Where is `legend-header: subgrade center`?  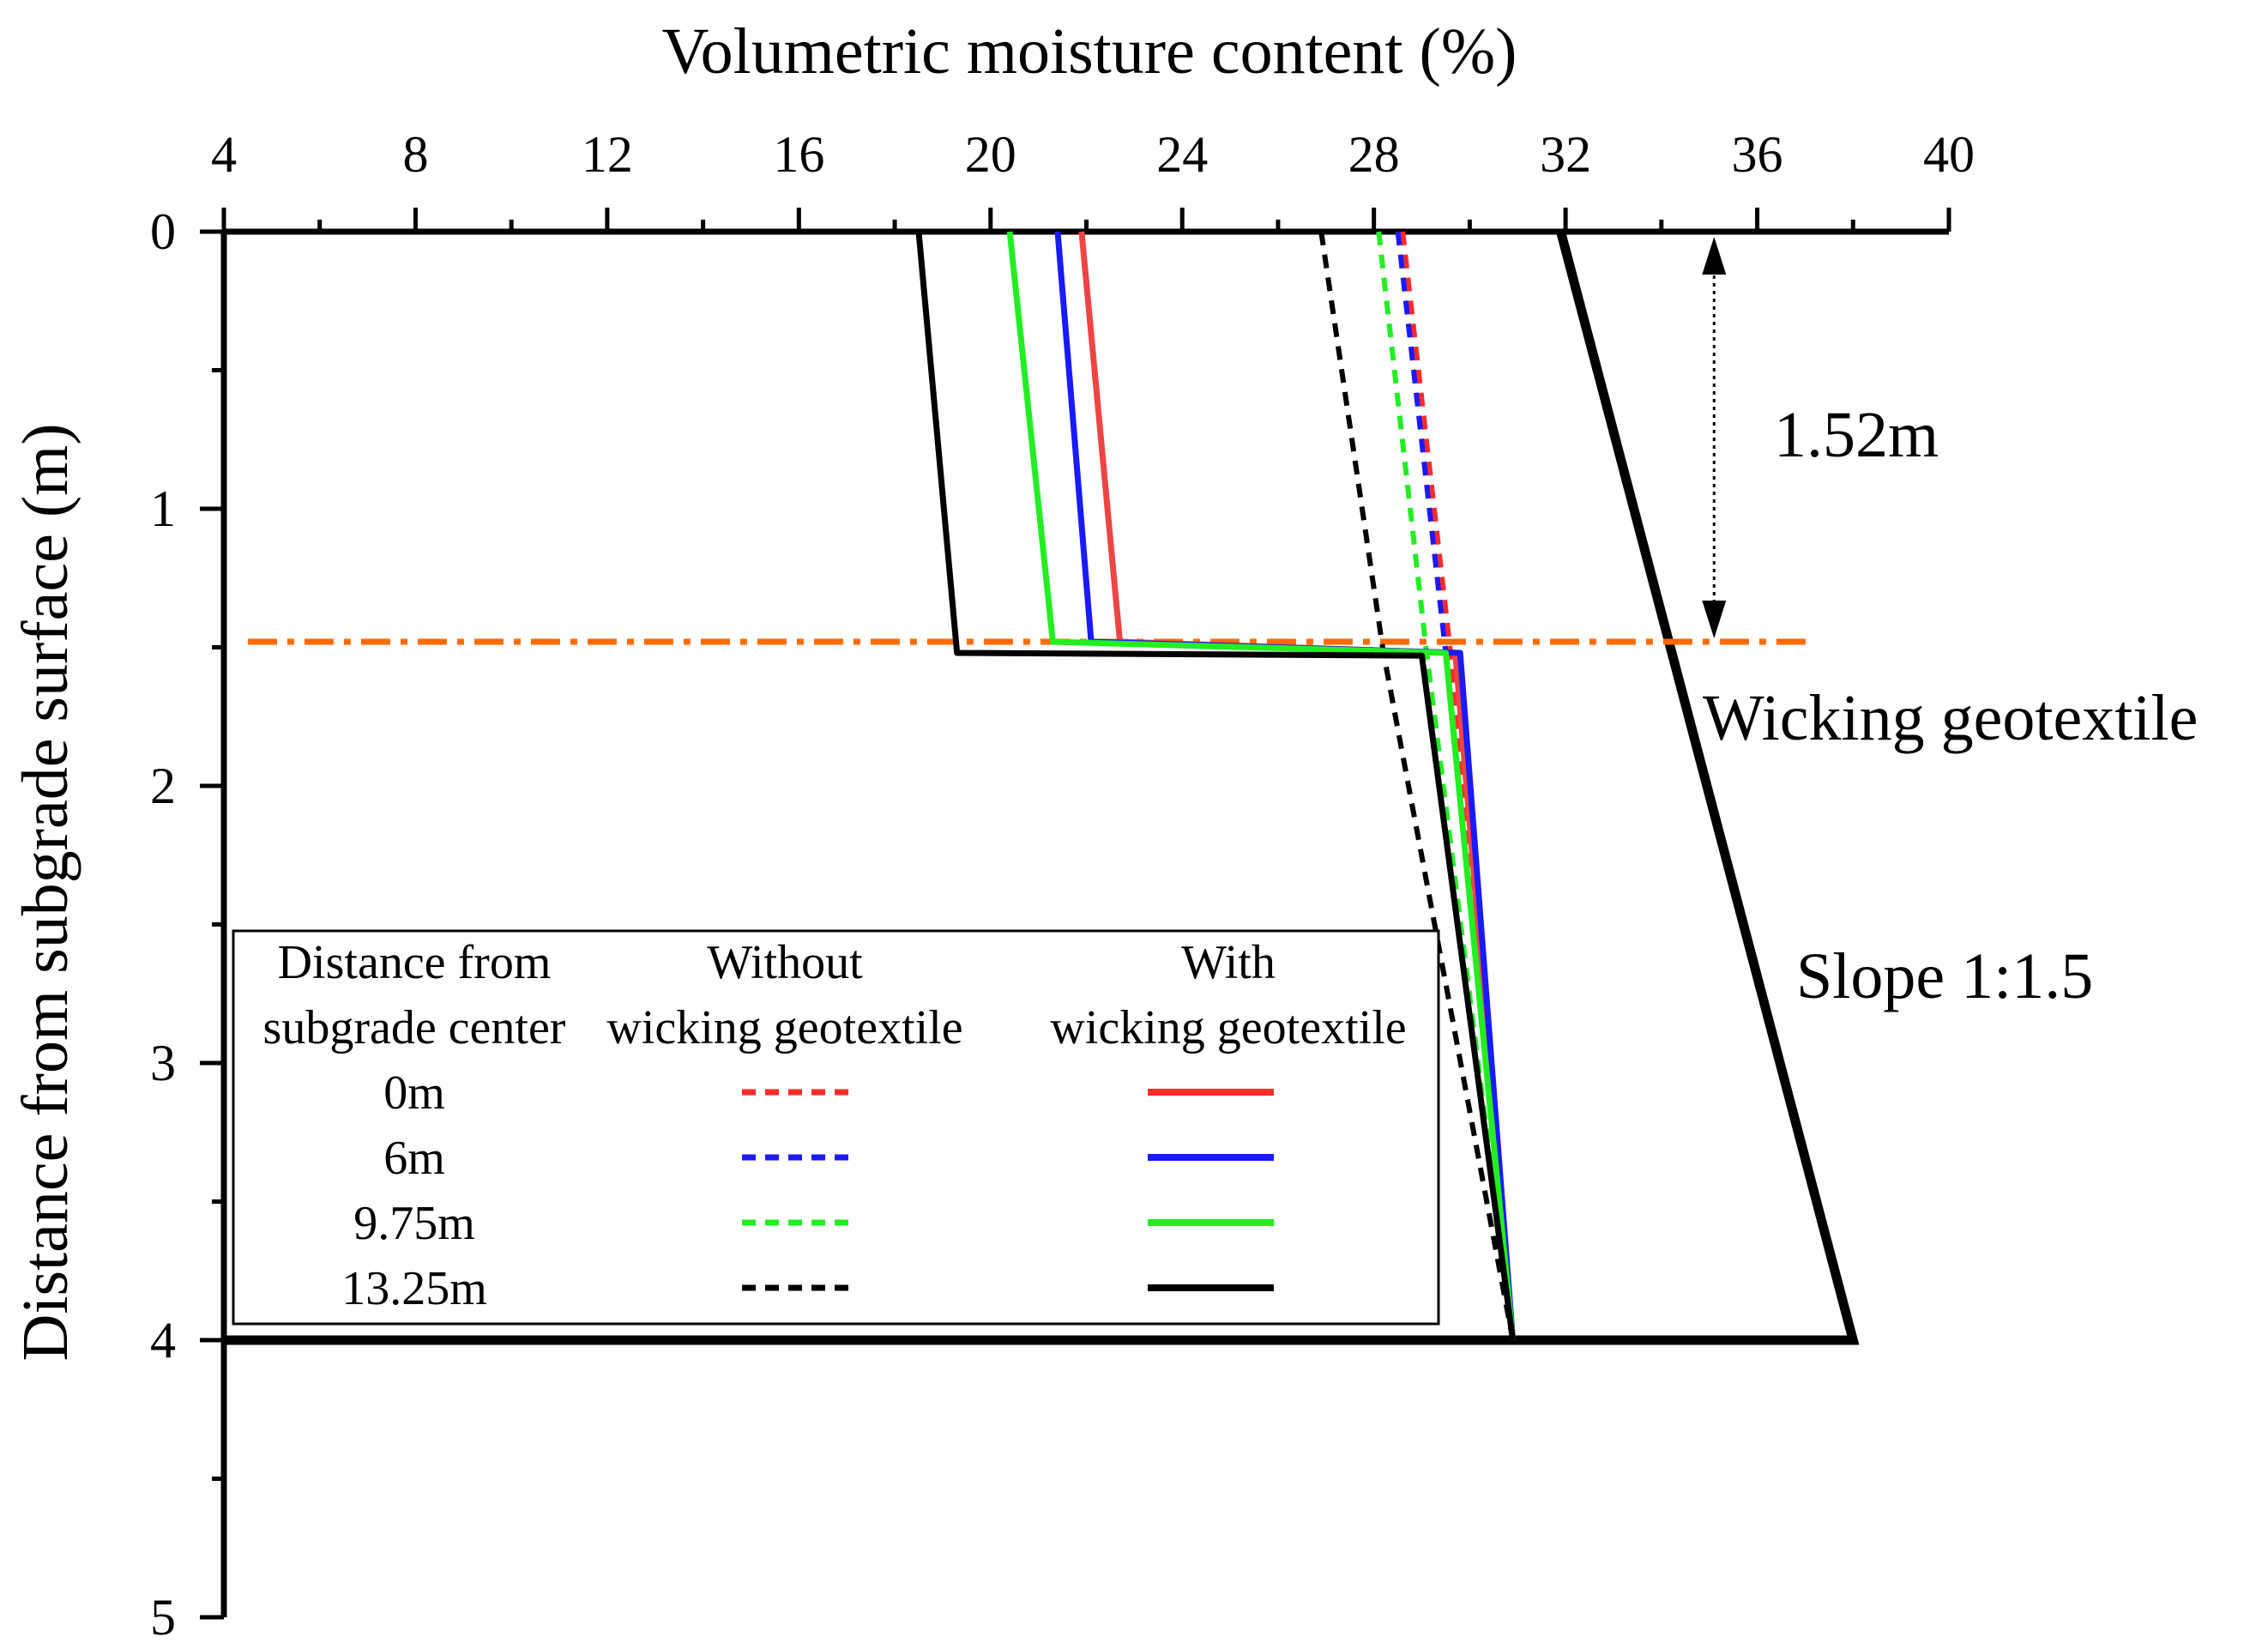
legend-header: subgrade center is located at coordinates (415, 1027).